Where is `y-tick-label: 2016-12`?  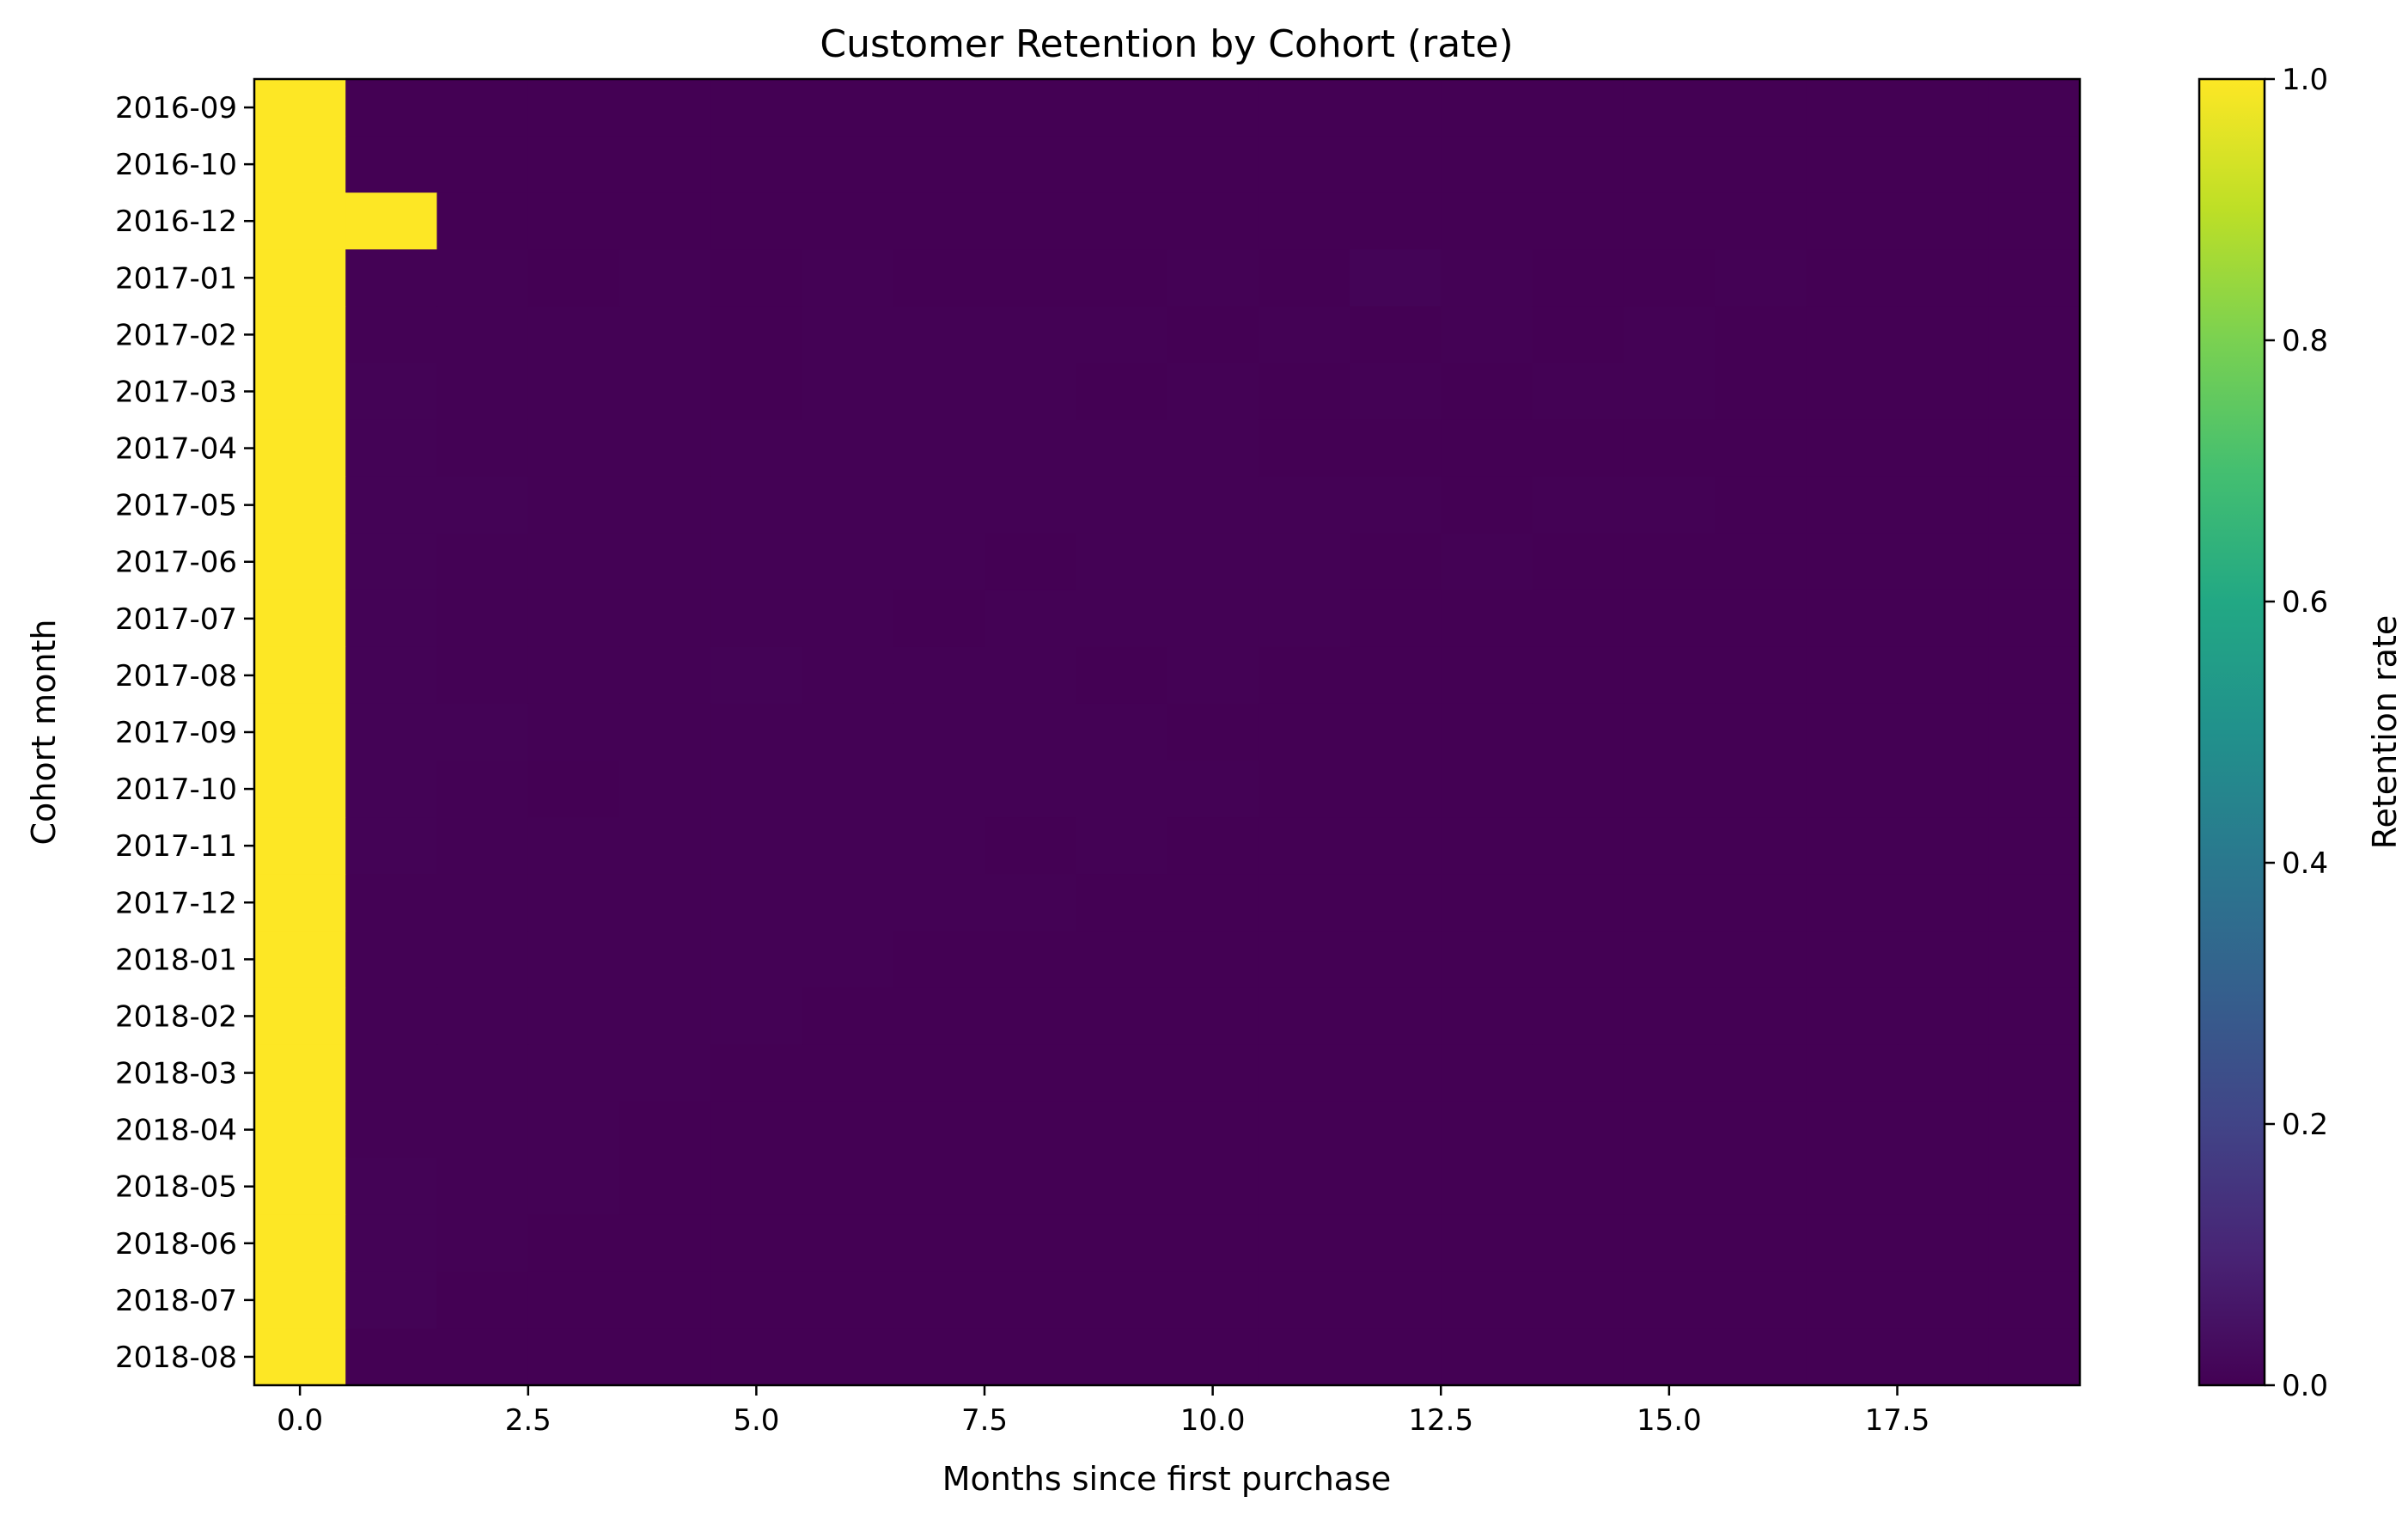 y-tick-label: 2016-12 is located at coordinates (176, 222).